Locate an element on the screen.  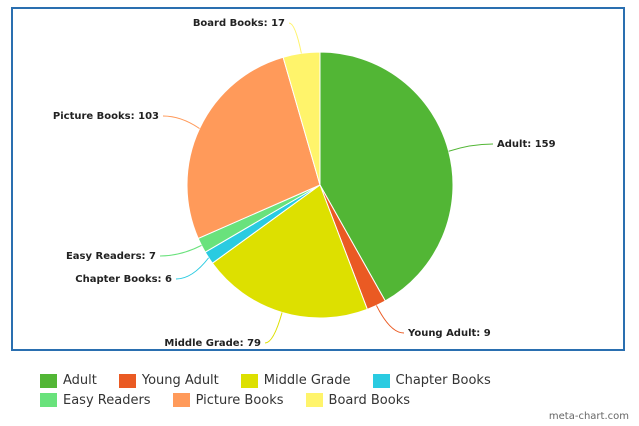
legend-label: Chapter Books is located at coordinates (443, 380).